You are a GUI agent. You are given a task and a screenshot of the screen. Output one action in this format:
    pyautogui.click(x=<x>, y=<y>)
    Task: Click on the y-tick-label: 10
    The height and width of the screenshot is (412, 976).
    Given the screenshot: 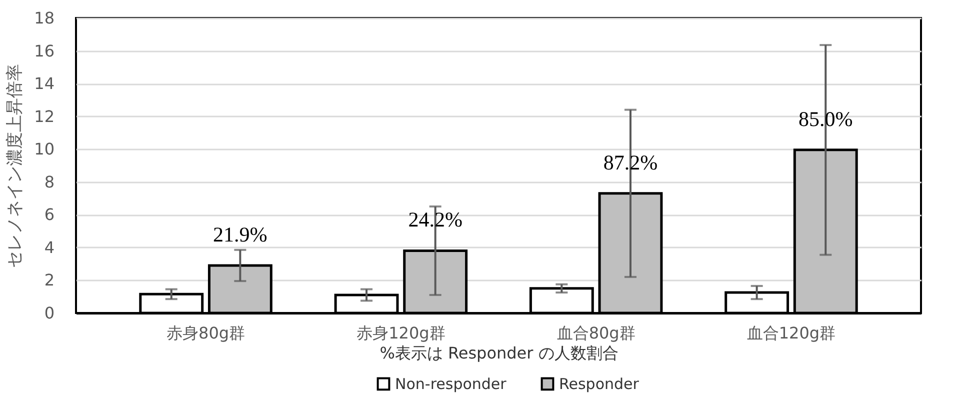 What is the action you would take?
    pyautogui.click(x=44, y=149)
    